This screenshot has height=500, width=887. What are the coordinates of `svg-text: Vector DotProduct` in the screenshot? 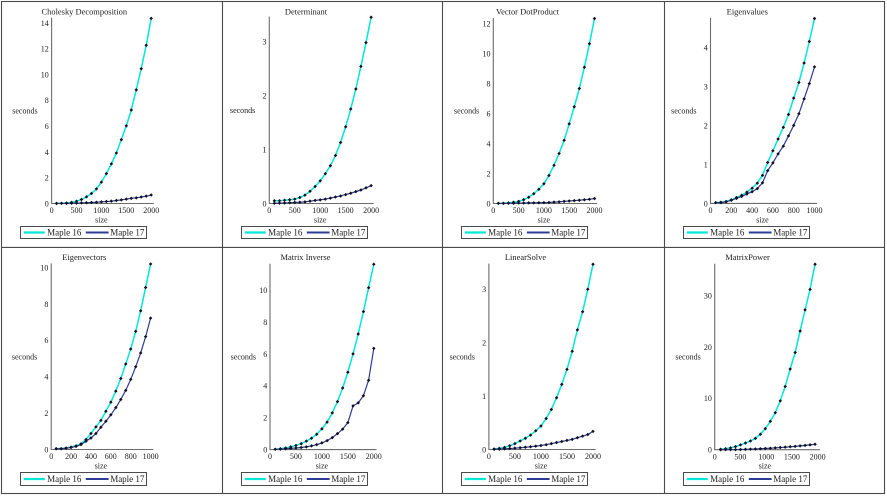 It's located at (528, 12).